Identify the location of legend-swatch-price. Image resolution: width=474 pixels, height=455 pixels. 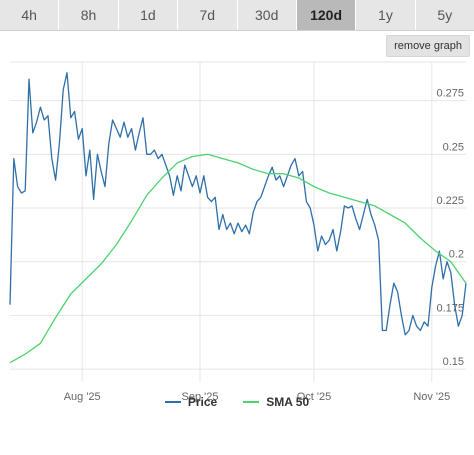
(172, 402).